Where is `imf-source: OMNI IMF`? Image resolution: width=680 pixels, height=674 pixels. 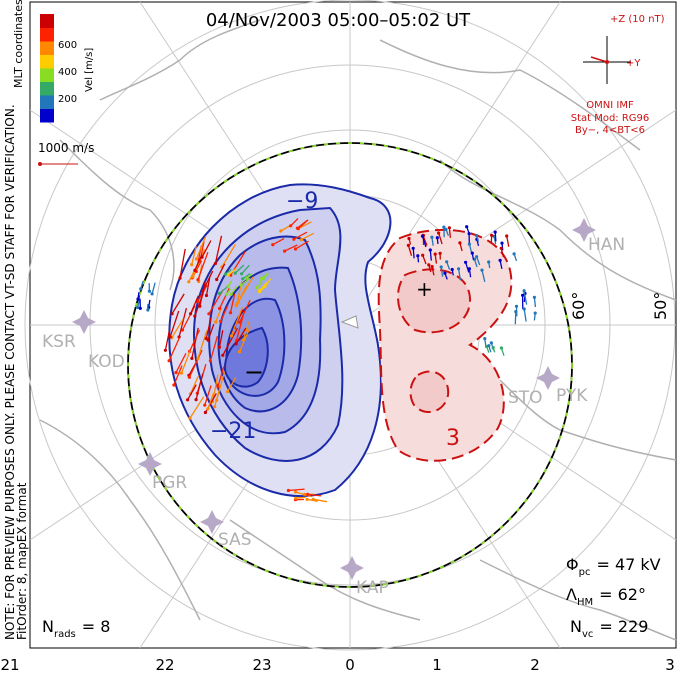
imf-source: OMNI IMF is located at coordinates (610, 105).